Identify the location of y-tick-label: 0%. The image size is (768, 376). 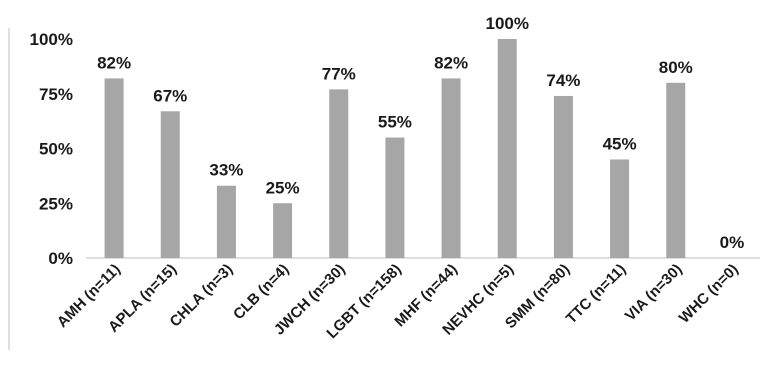
(60, 258).